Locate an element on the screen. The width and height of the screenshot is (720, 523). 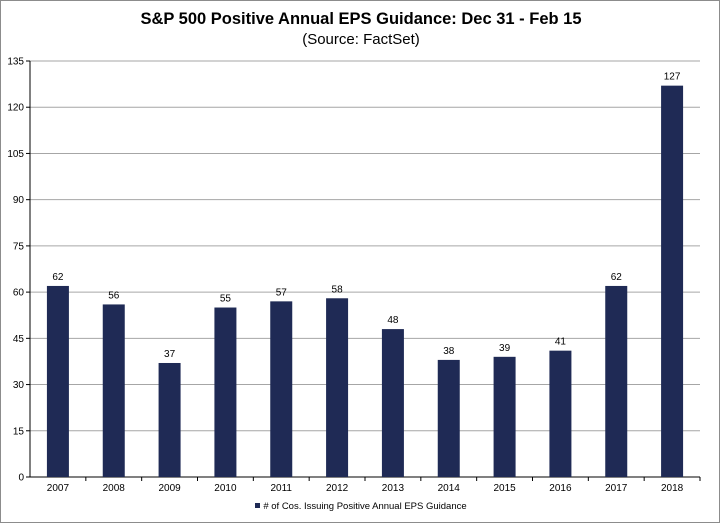
x-tick-label: 2015 is located at coordinates (504, 488).